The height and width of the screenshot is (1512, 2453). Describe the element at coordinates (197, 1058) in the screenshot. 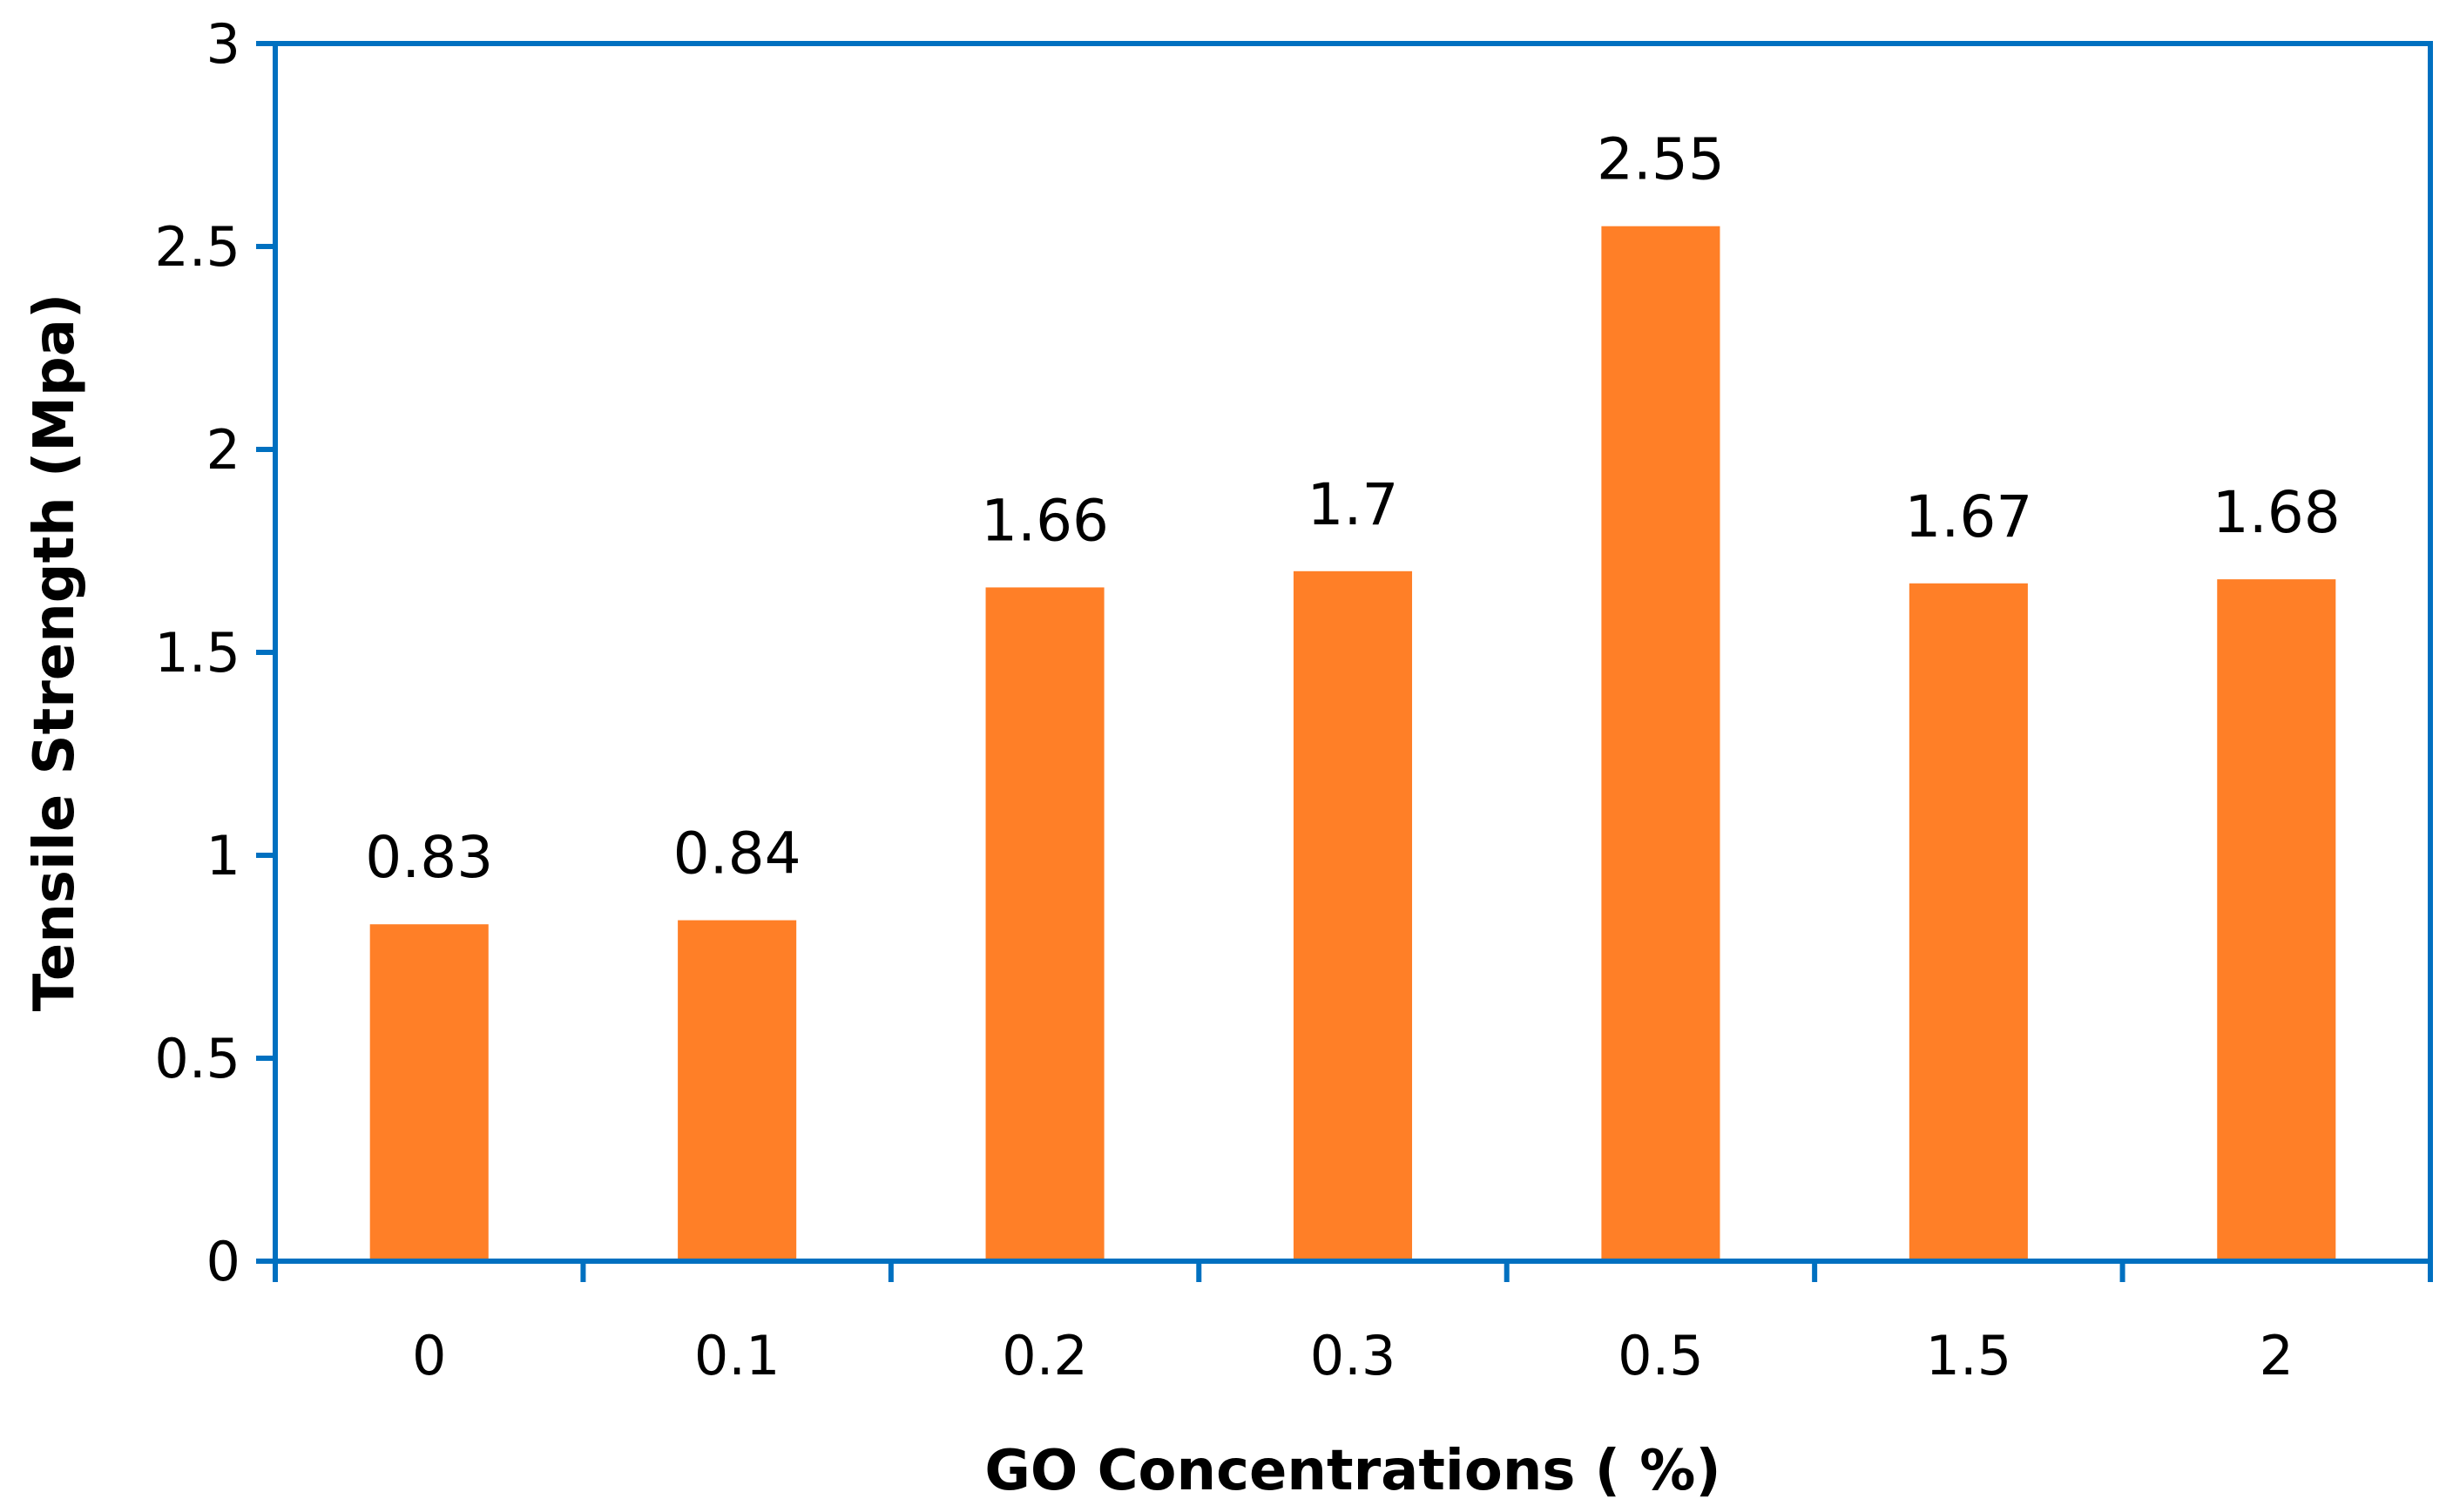

I see `y-tick-label: 0.5` at that location.